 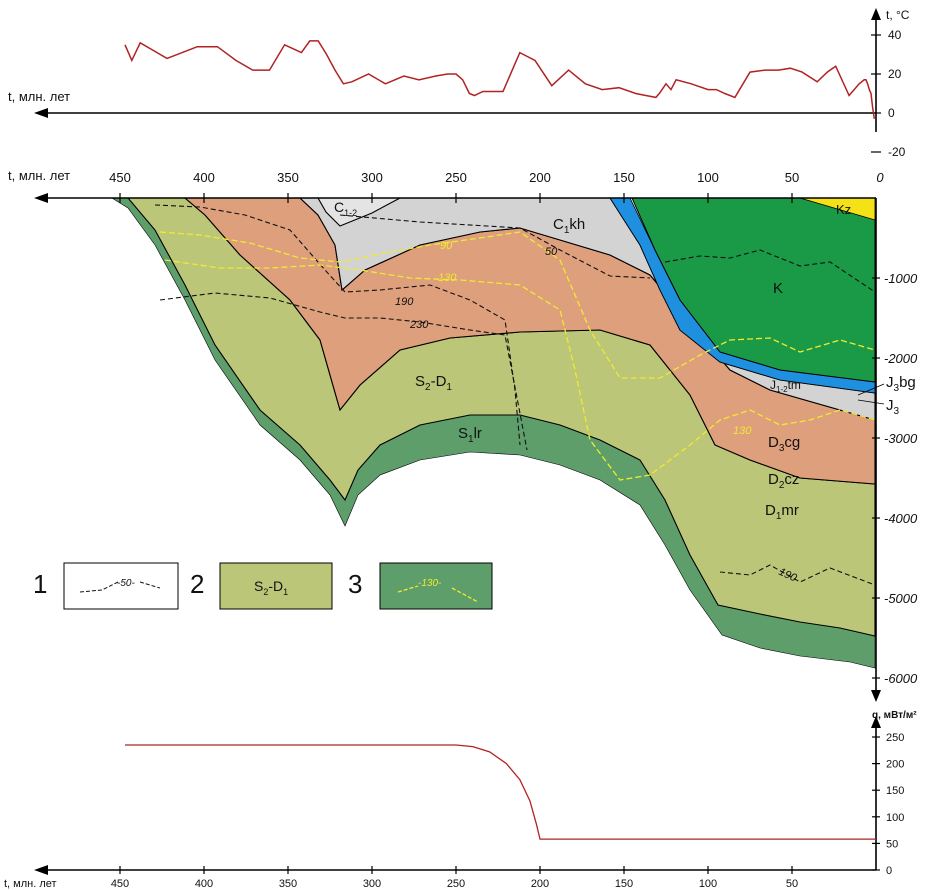 What do you see at coordinates (500, 79) in the screenshot?
I see `temperature-series-line` at bounding box center [500, 79].